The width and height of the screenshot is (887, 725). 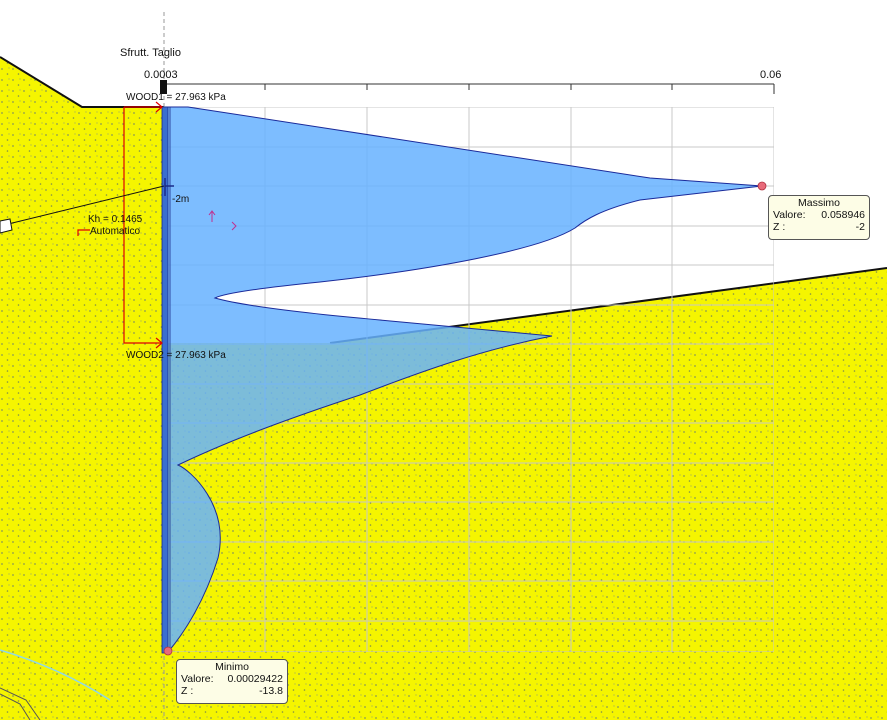 What do you see at coordinates (168, 651) in the screenshot?
I see `min-marker` at bounding box center [168, 651].